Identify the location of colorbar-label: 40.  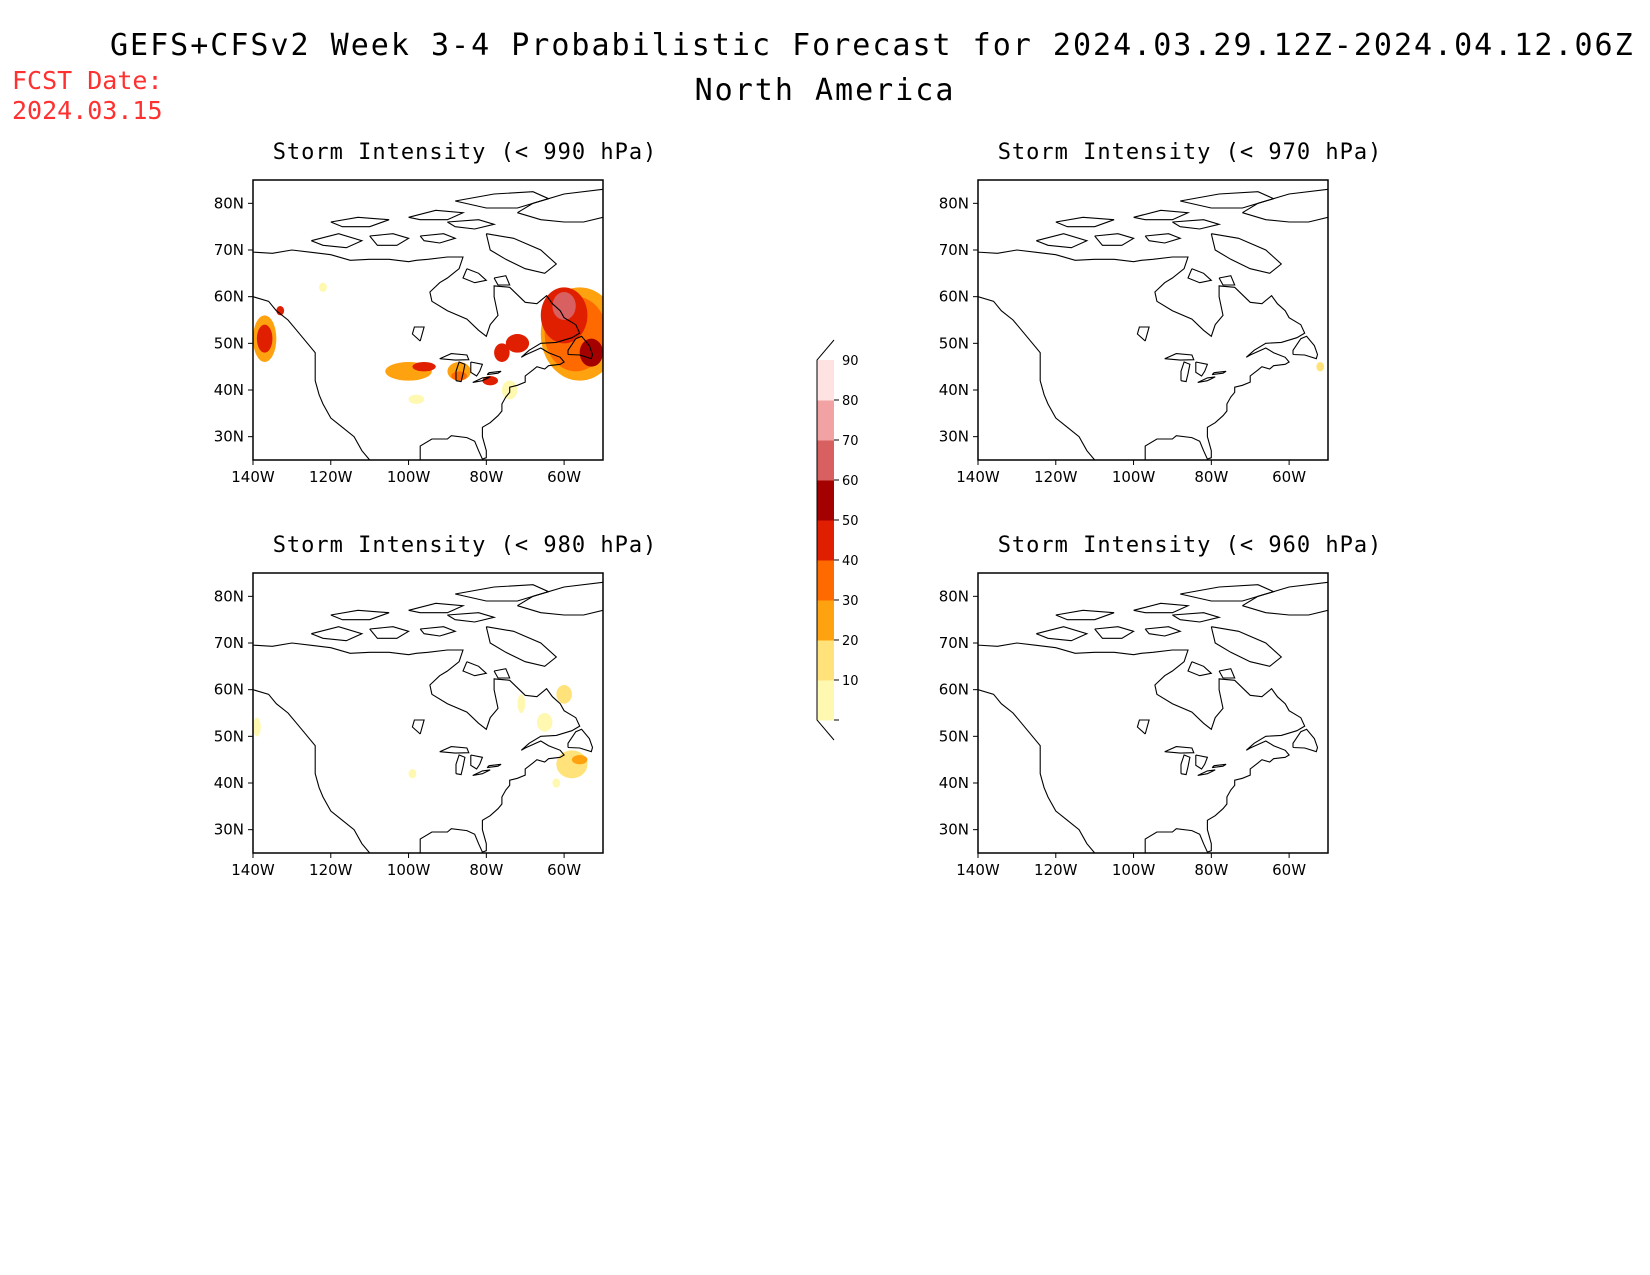
(850, 561).